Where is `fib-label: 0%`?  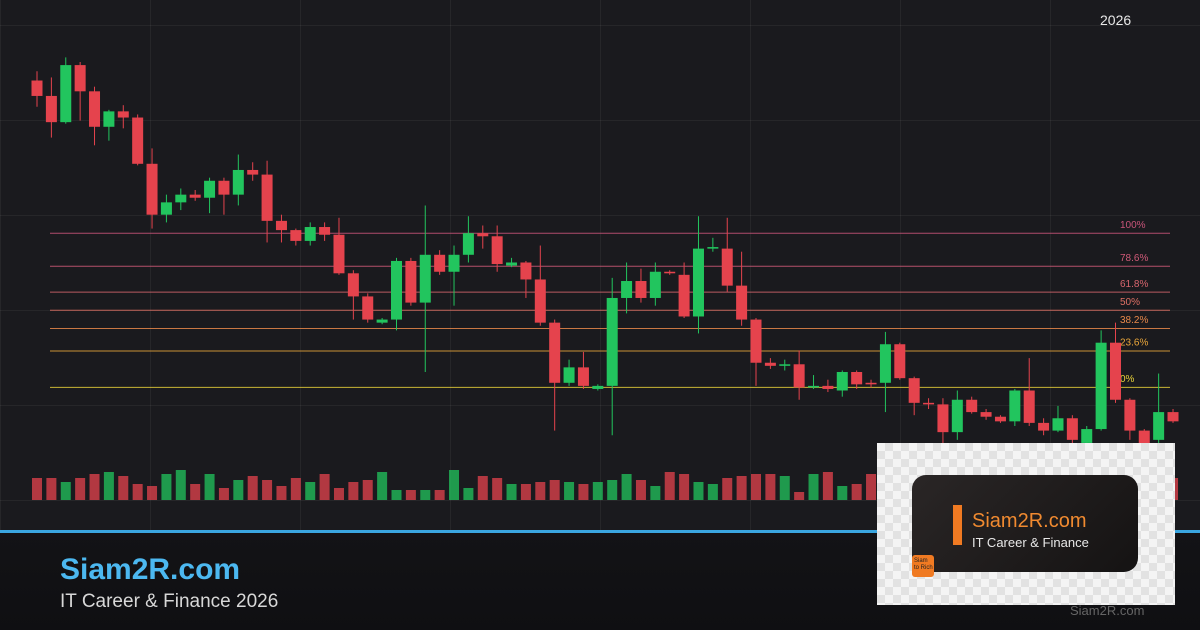 fib-label: 0% is located at coordinates (1127, 379).